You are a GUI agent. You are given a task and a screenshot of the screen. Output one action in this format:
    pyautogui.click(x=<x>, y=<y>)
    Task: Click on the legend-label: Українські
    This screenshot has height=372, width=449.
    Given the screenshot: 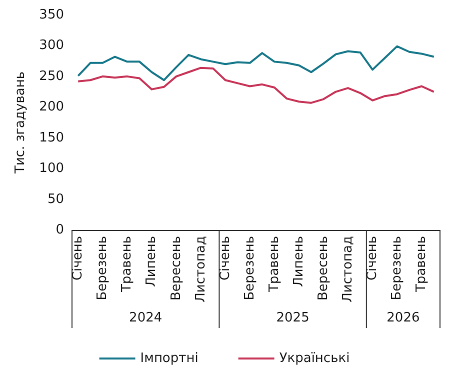 What is the action you would take?
    pyautogui.click(x=314, y=358)
    